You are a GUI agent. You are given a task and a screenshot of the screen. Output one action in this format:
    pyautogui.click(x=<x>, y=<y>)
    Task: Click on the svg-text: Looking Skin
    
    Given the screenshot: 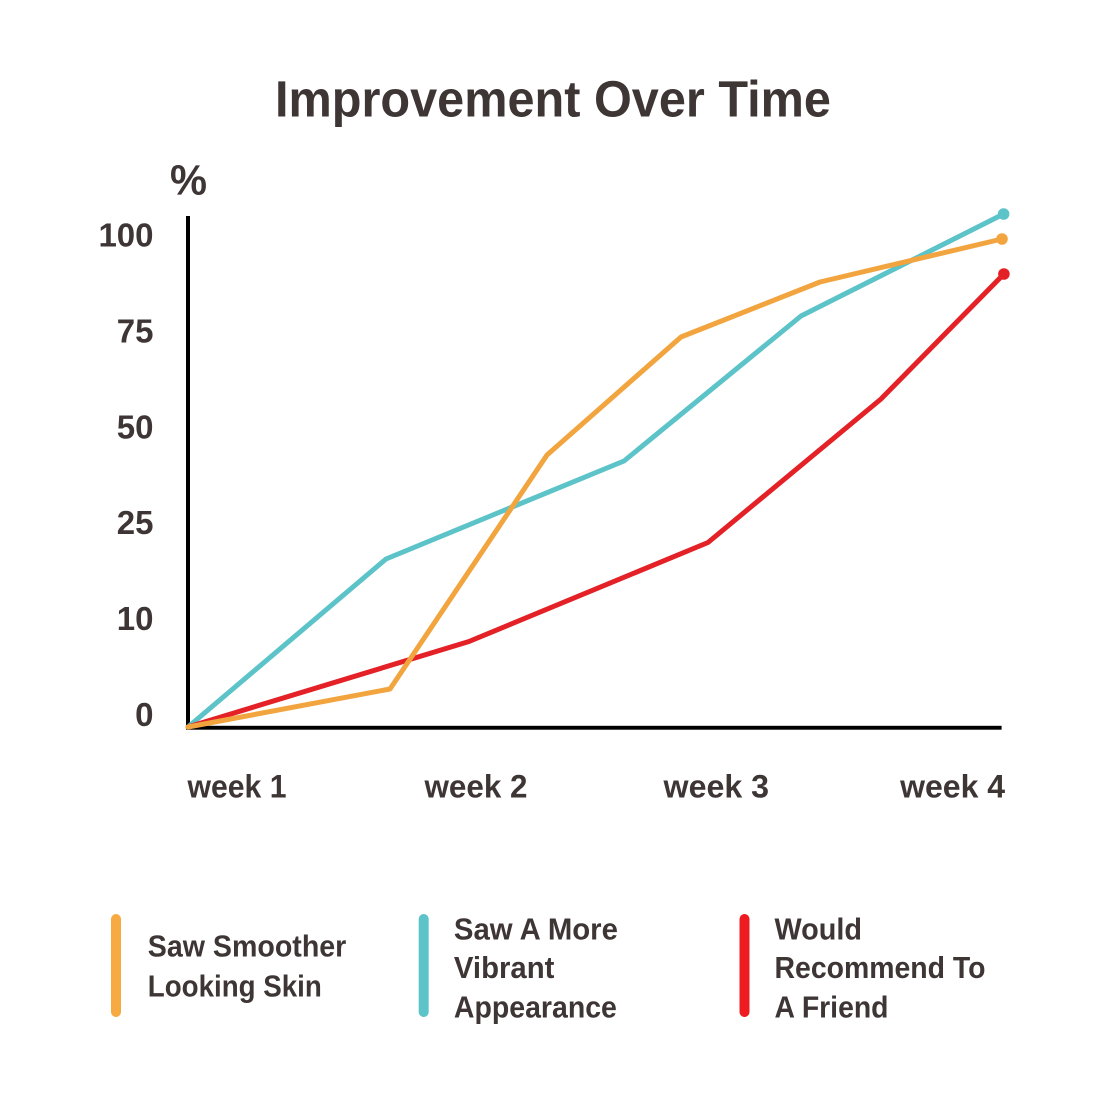 What is the action you would take?
    pyautogui.click(x=235, y=986)
    